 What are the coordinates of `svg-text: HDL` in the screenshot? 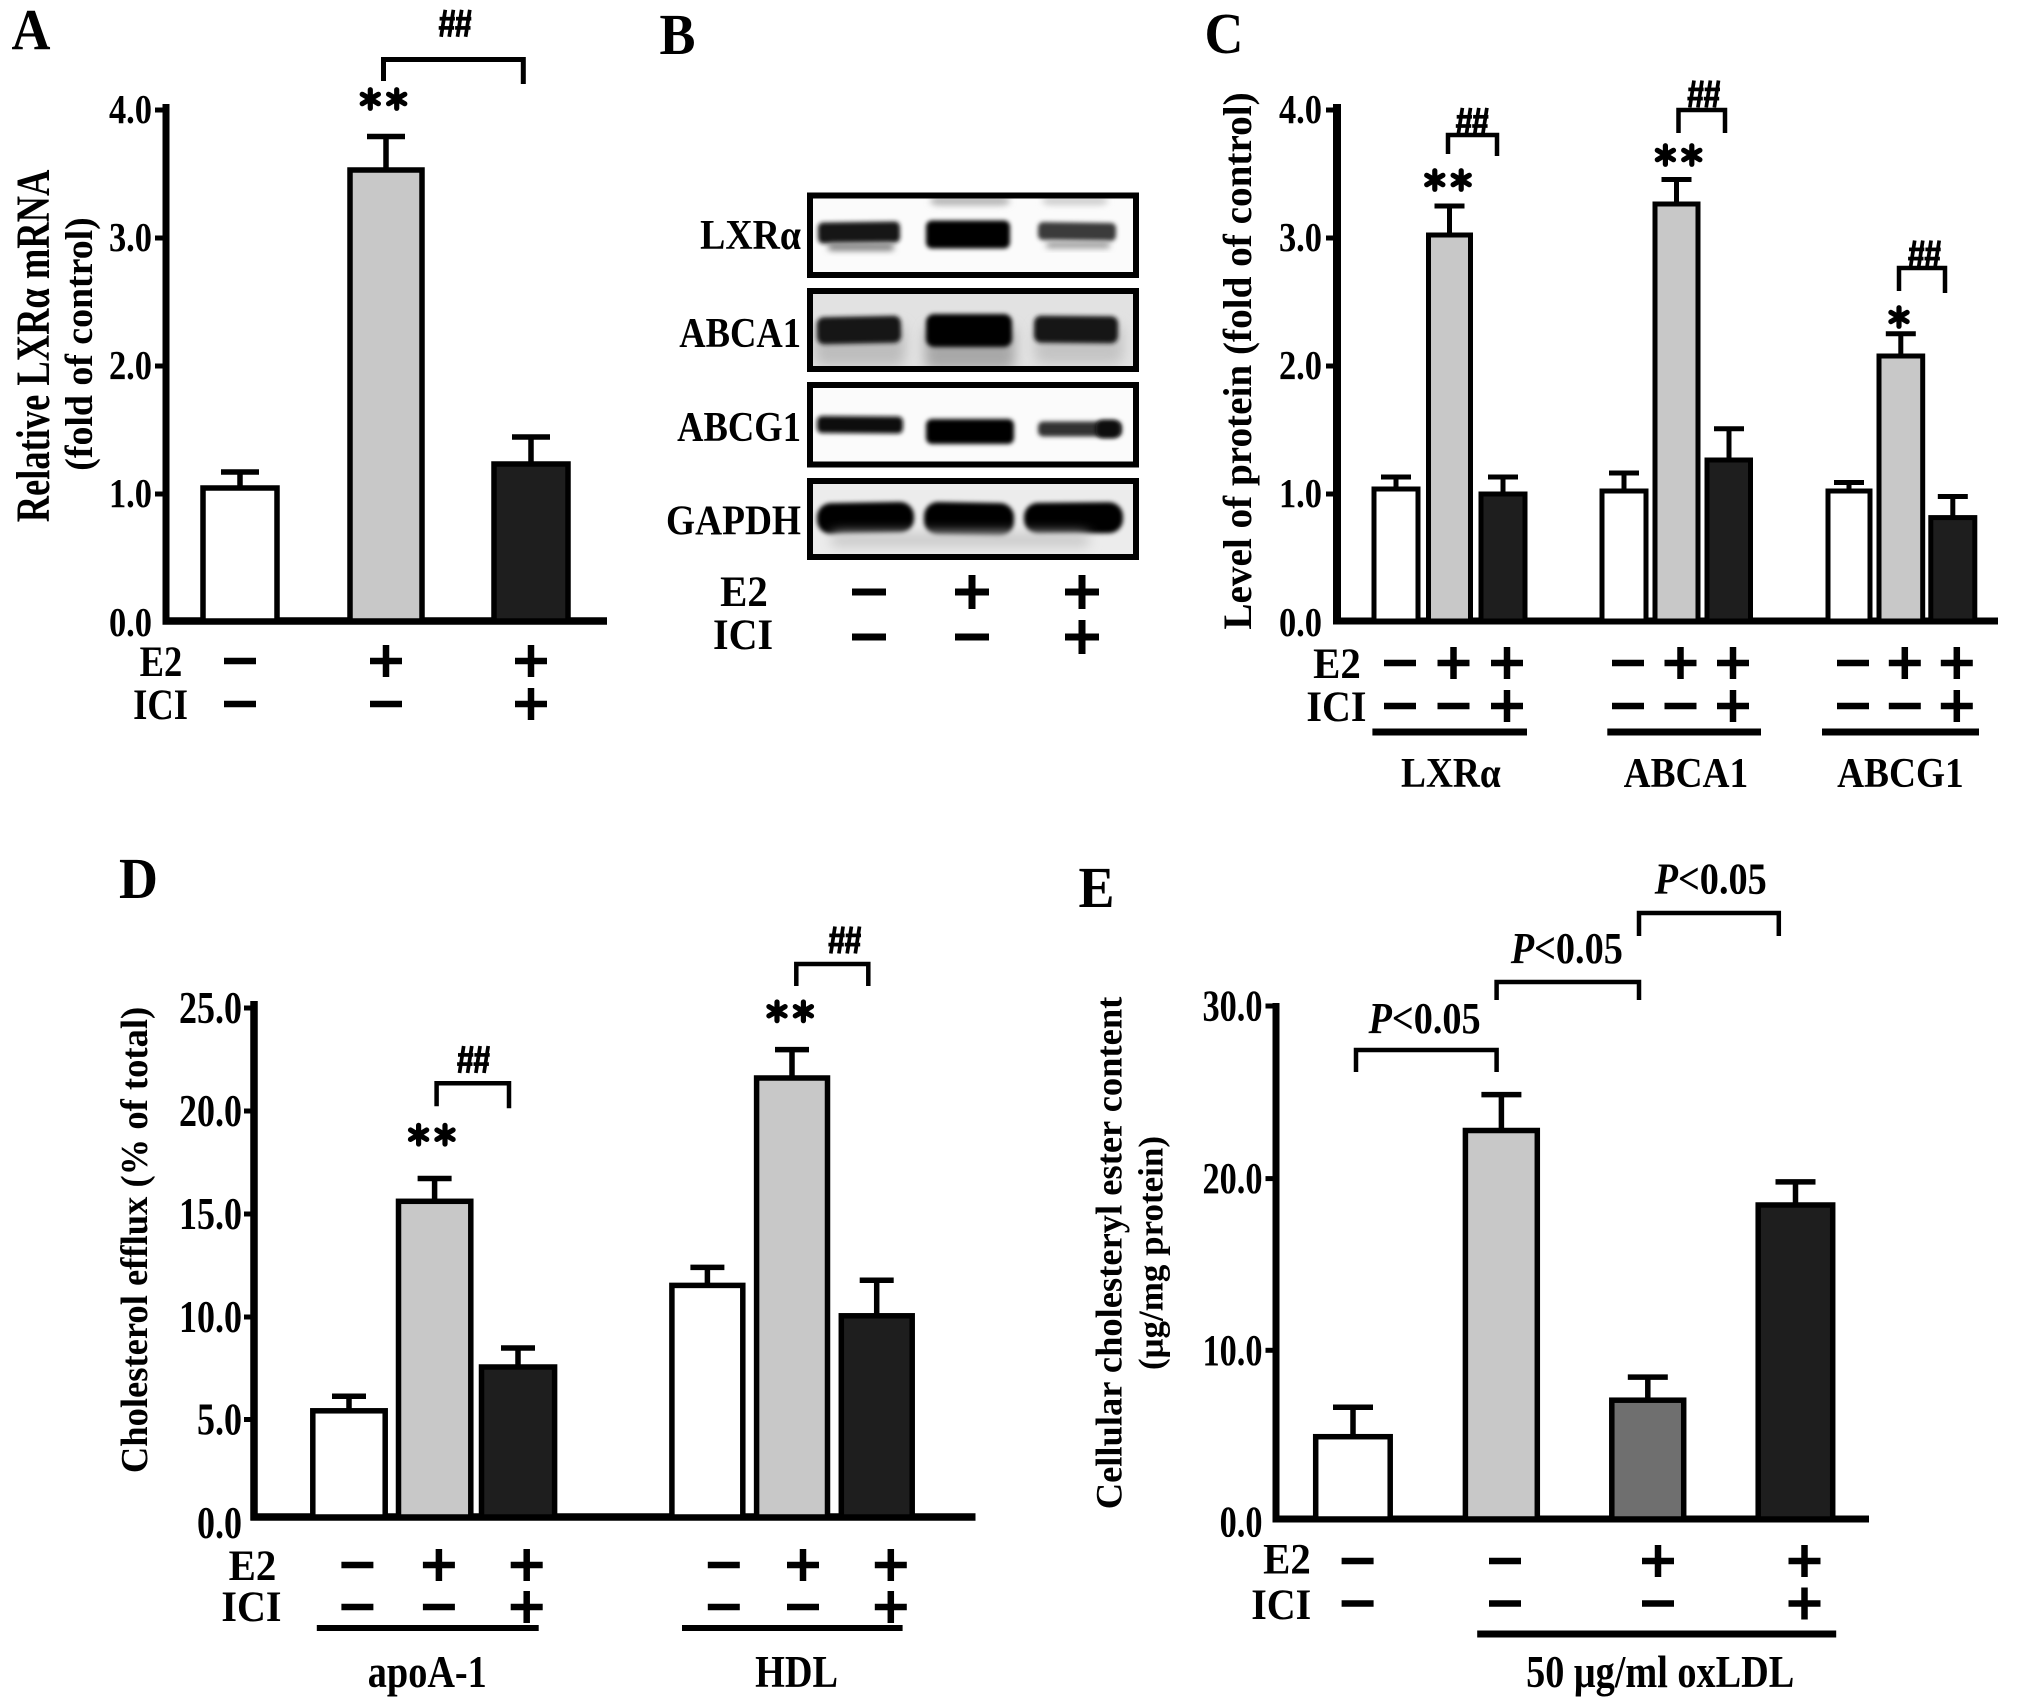 It's located at (796, 1673).